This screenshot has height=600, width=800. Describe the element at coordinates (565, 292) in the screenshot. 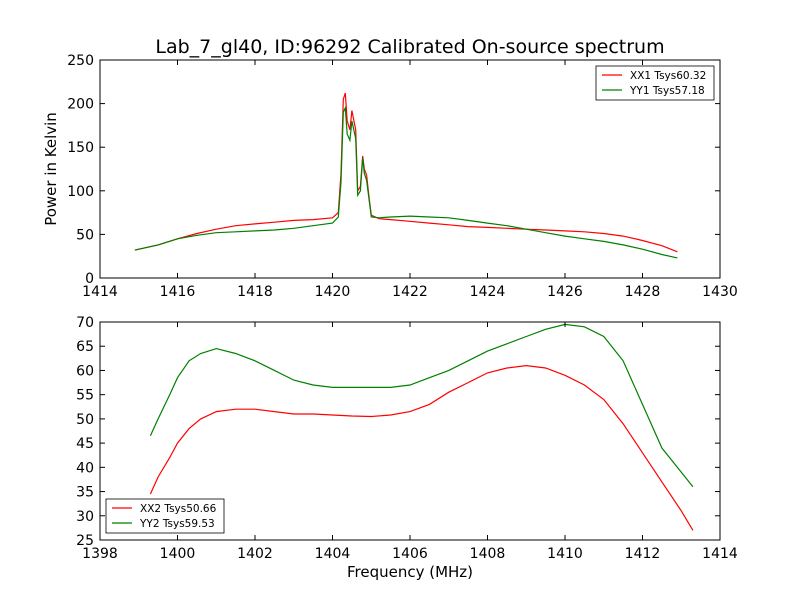

I see `x-tick-label: 1426` at that location.